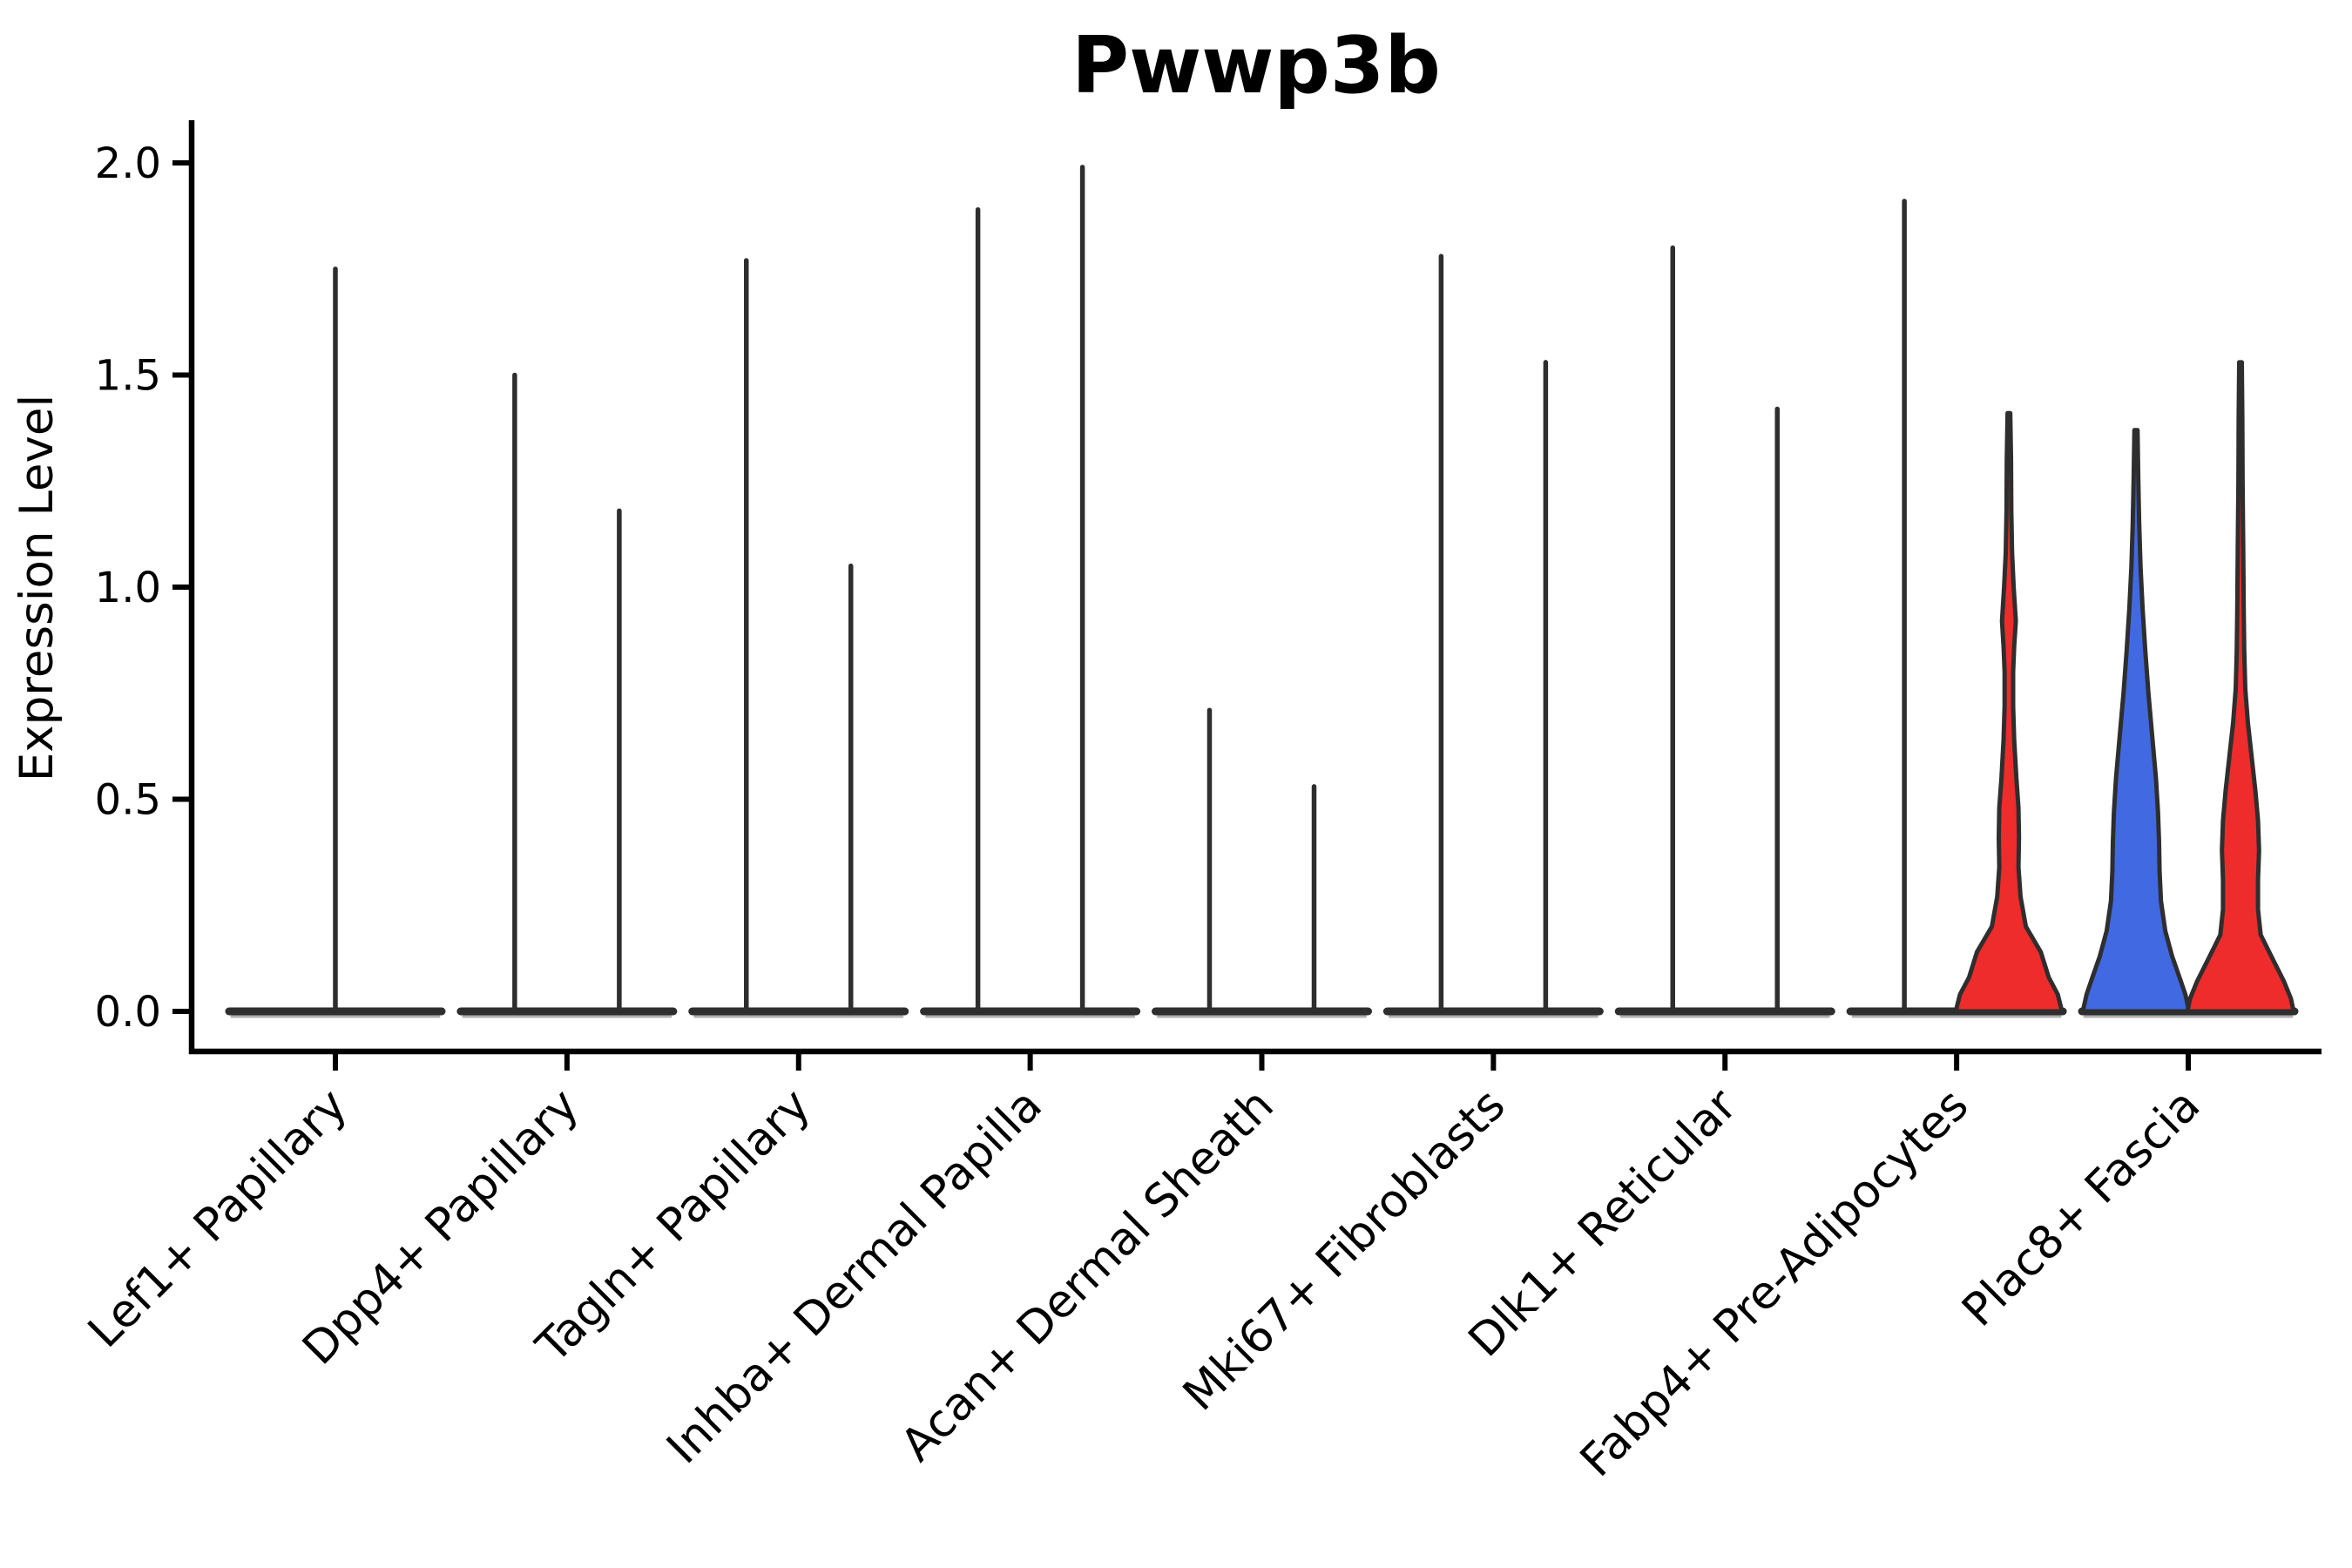 This screenshot has width=2352, height=1568. Describe the element at coordinates (128, 1013) in the screenshot. I see `y-tick-label: 0.0` at that location.